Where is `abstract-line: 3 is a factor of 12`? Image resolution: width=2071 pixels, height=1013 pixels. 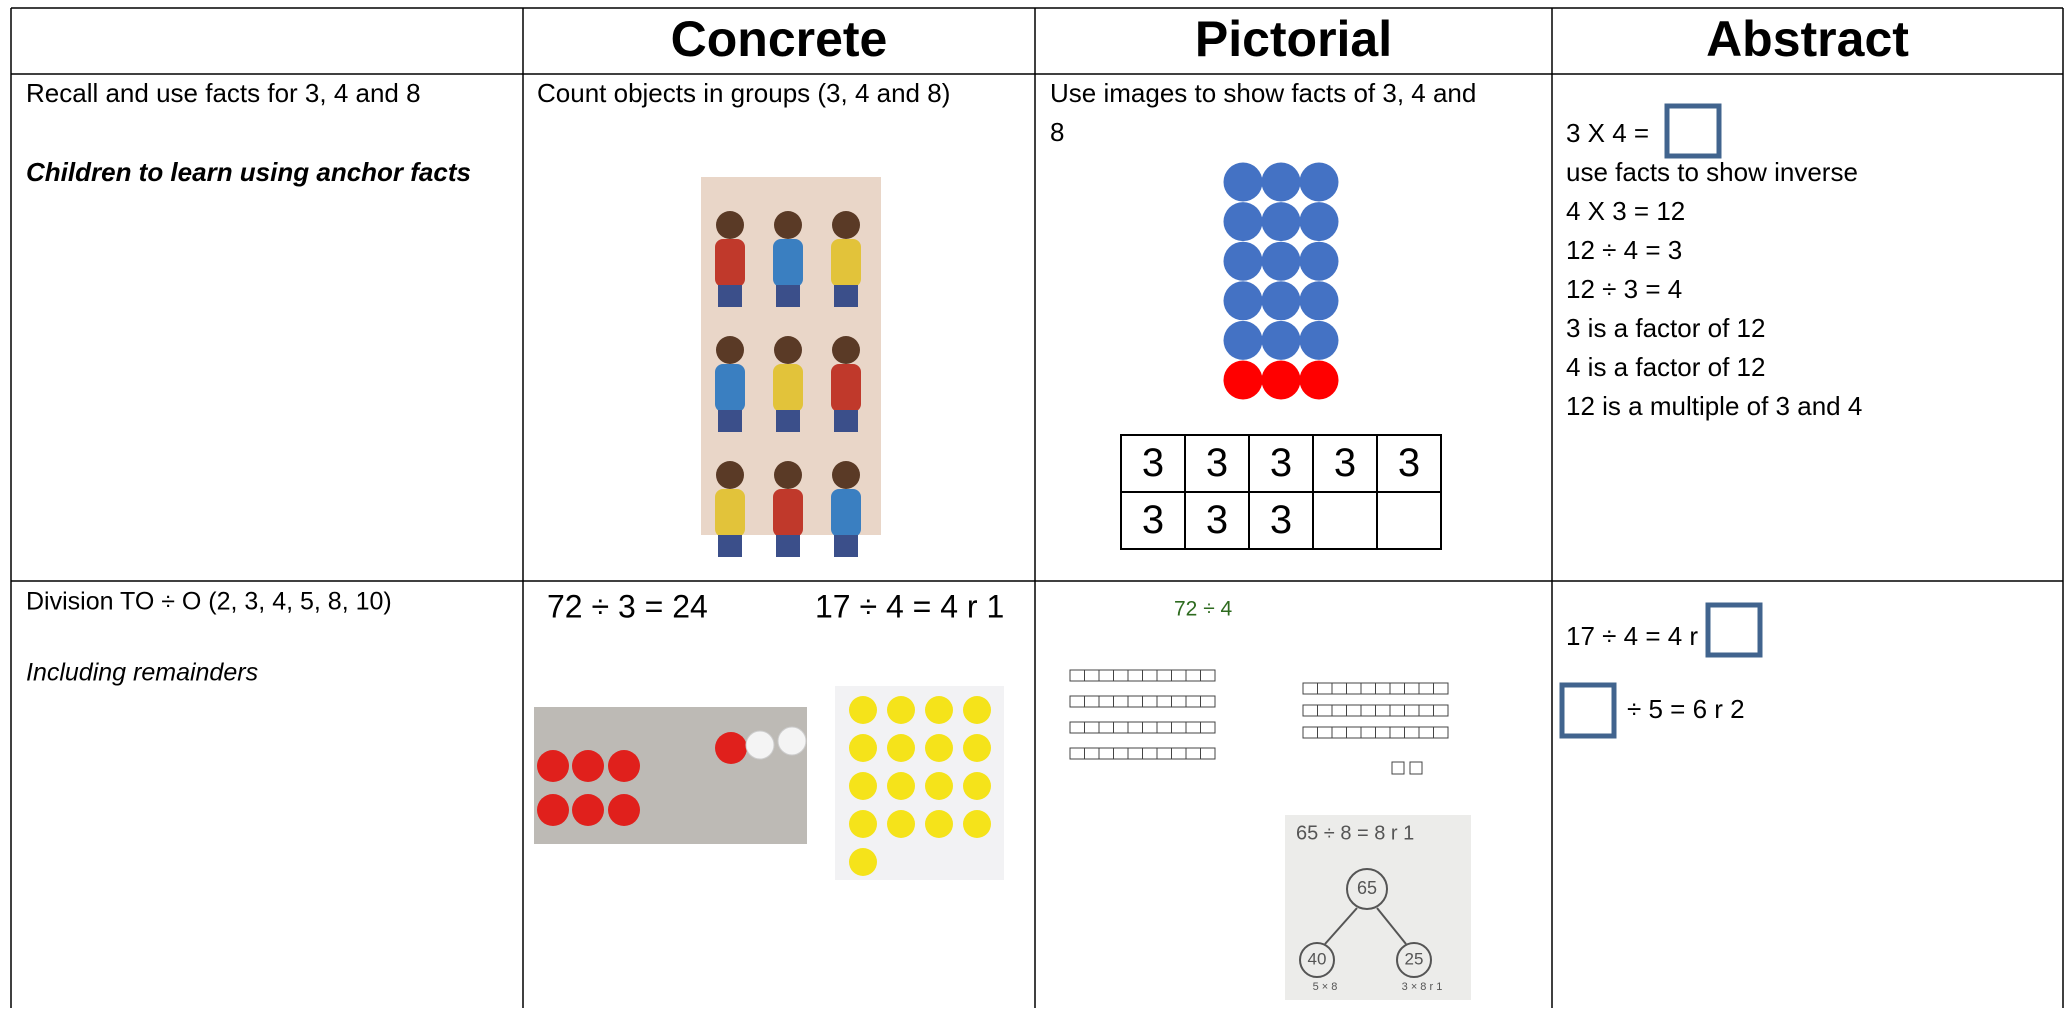 abstract-line: 3 is a factor of 12 is located at coordinates (1665, 328).